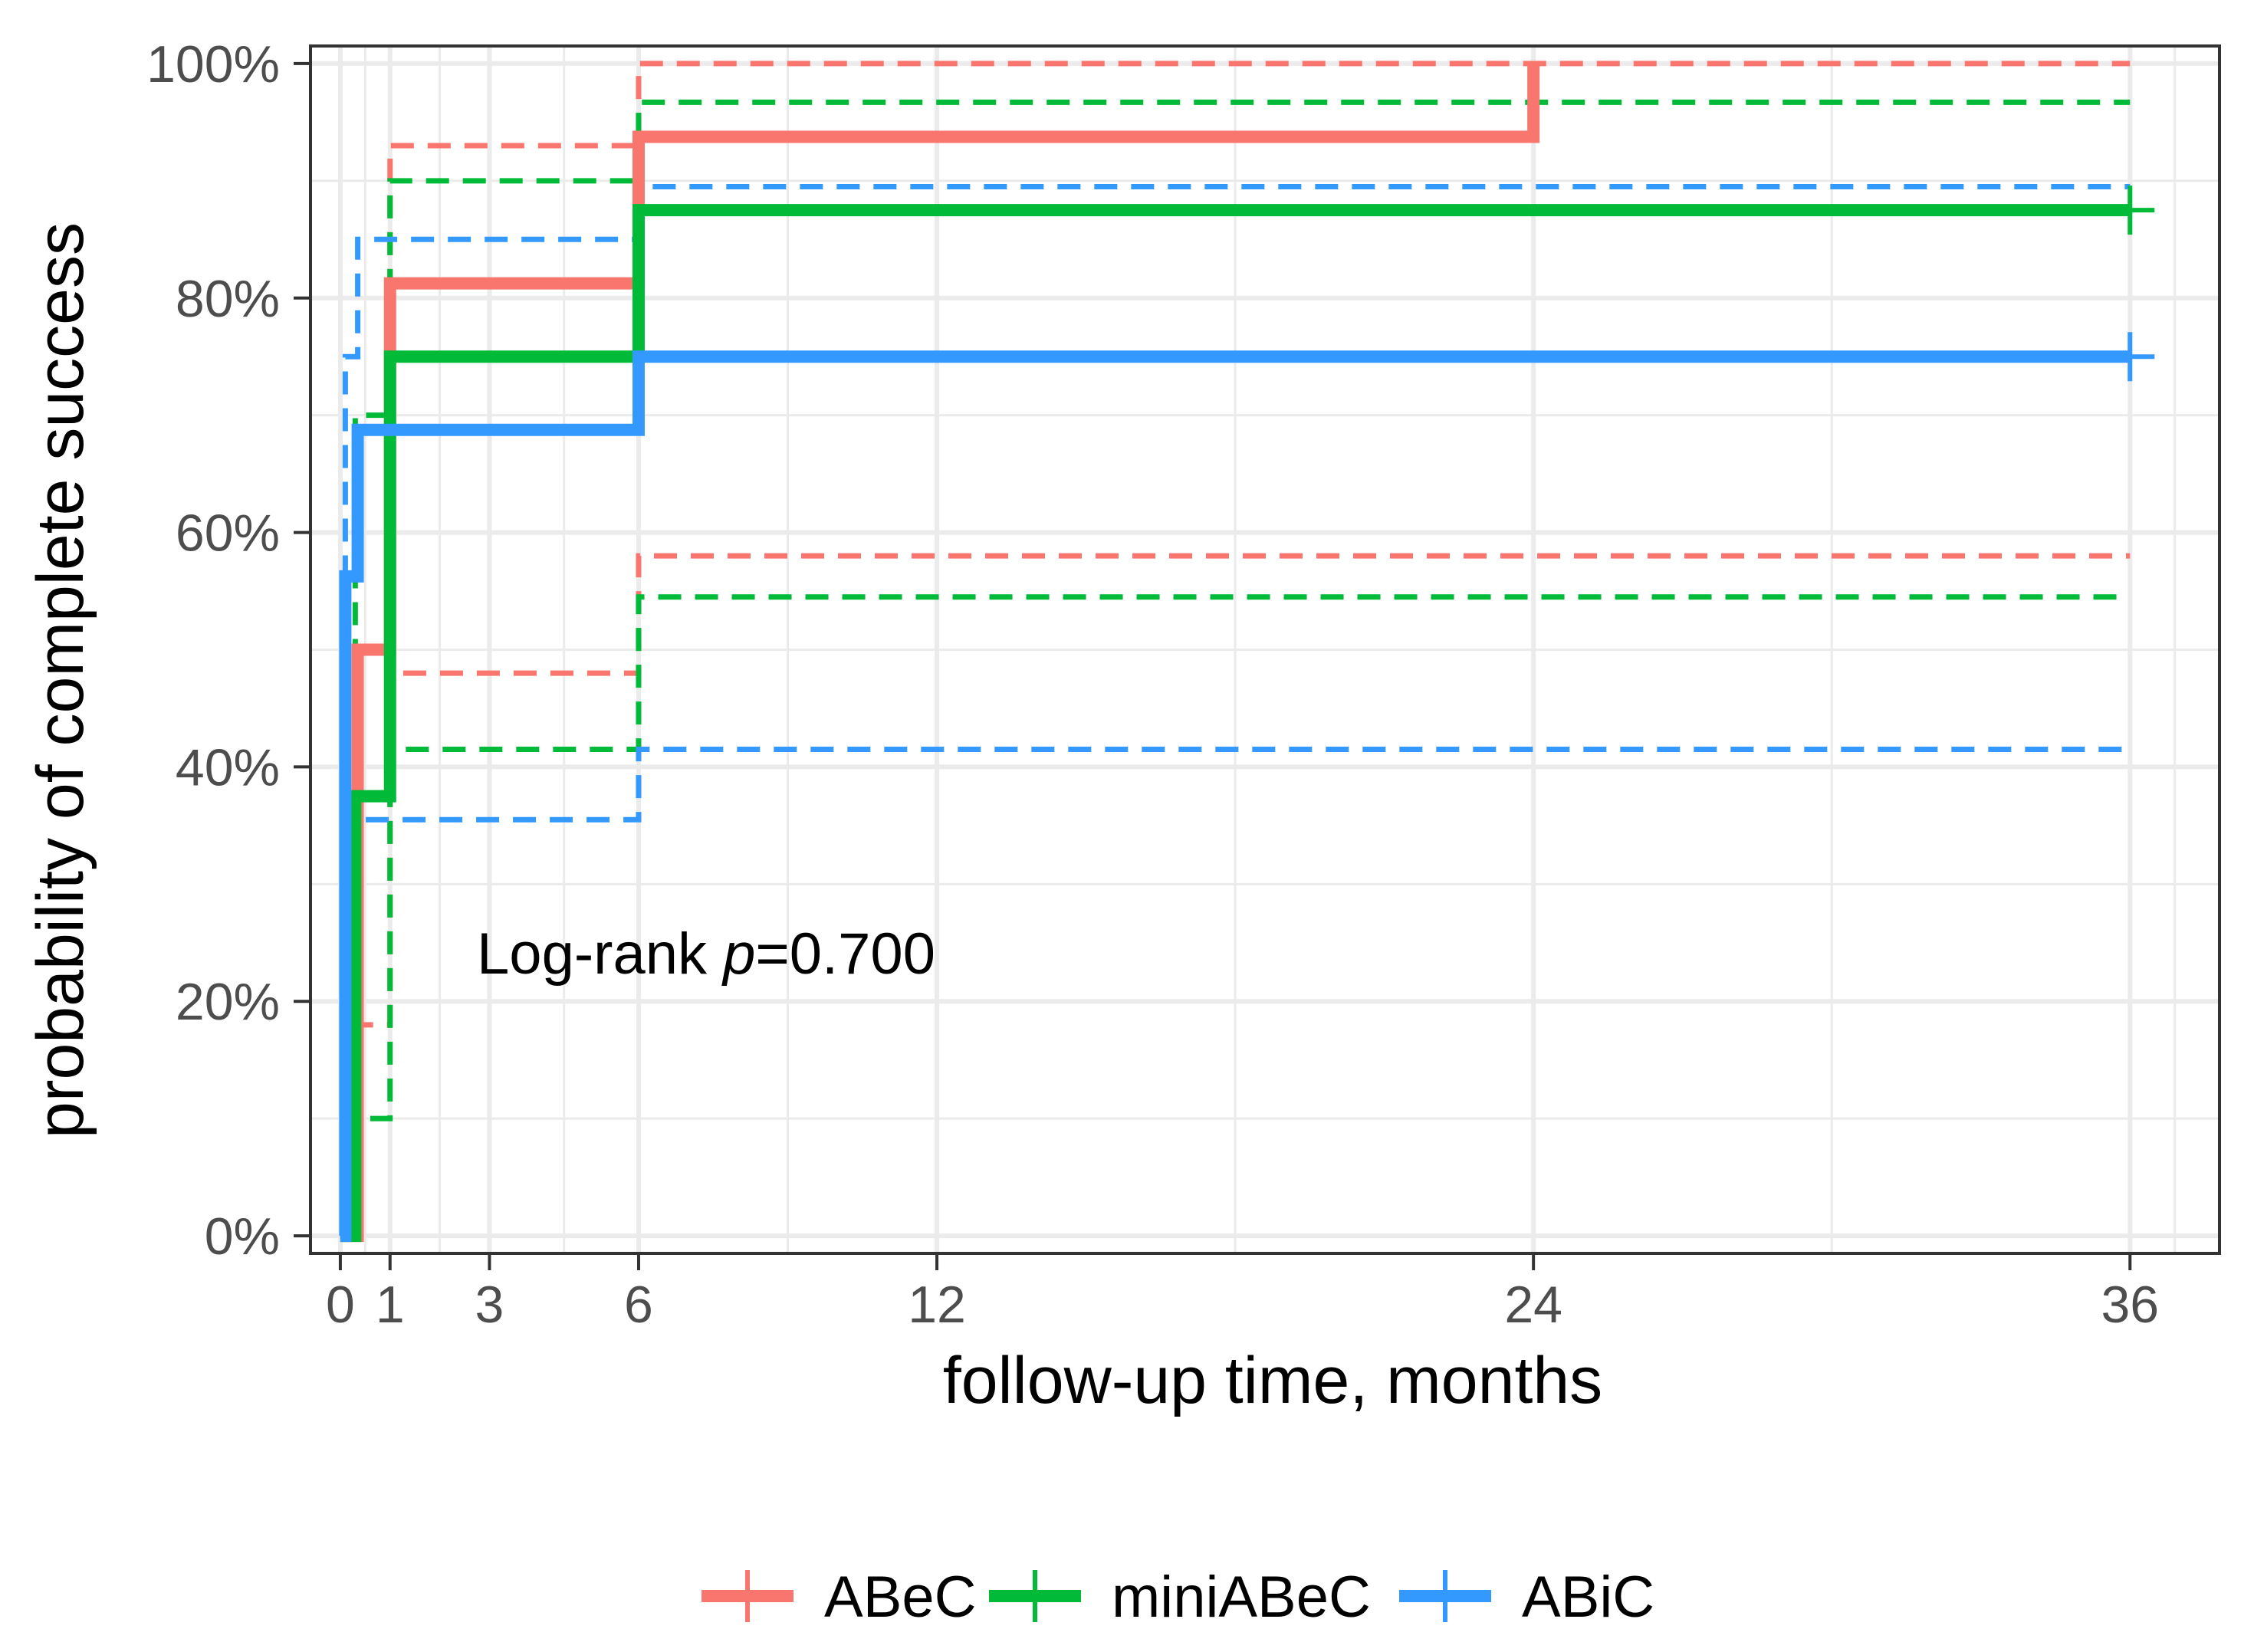 The height and width of the screenshot is (1652, 2254). I want to click on x-tick-label: 0, so click(340, 1305).